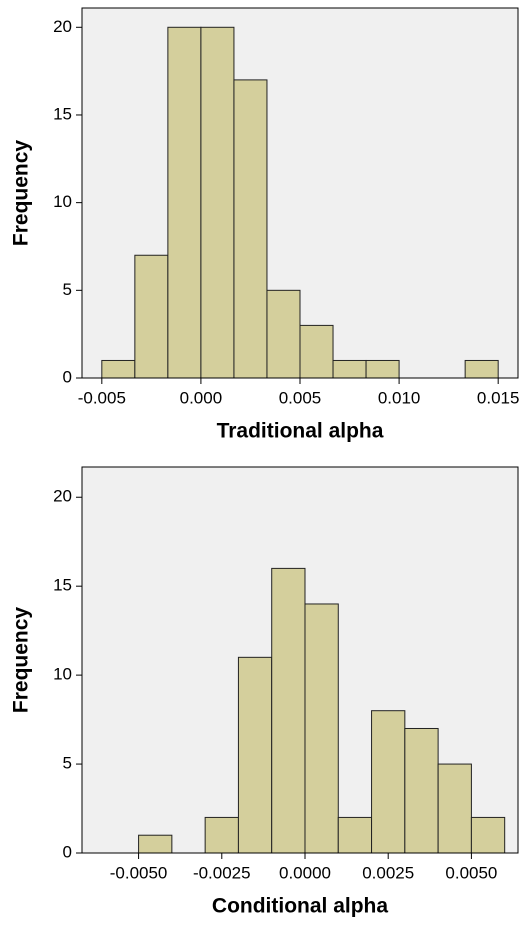 The height and width of the screenshot is (926, 526). What do you see at coordinates (300, 431) in the screenshot?
I see `x-axis-title: Traditional alpha` at bounding box center [300, 431].